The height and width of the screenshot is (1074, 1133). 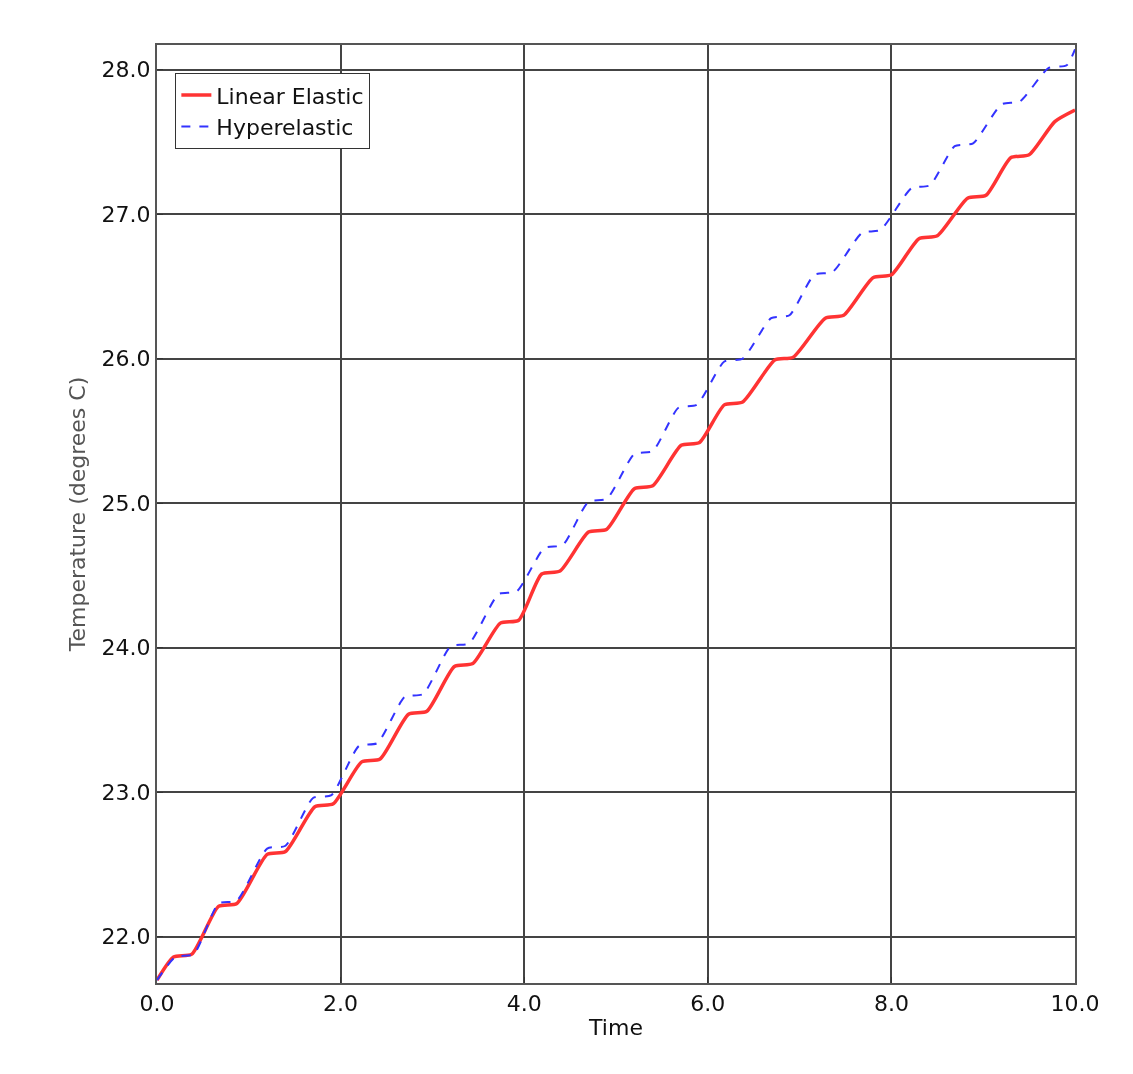 What do you see at coordinates (126, 359) in the screenshot?
I see `y-tick-label: 26.0` at bounding box center [126, 359].